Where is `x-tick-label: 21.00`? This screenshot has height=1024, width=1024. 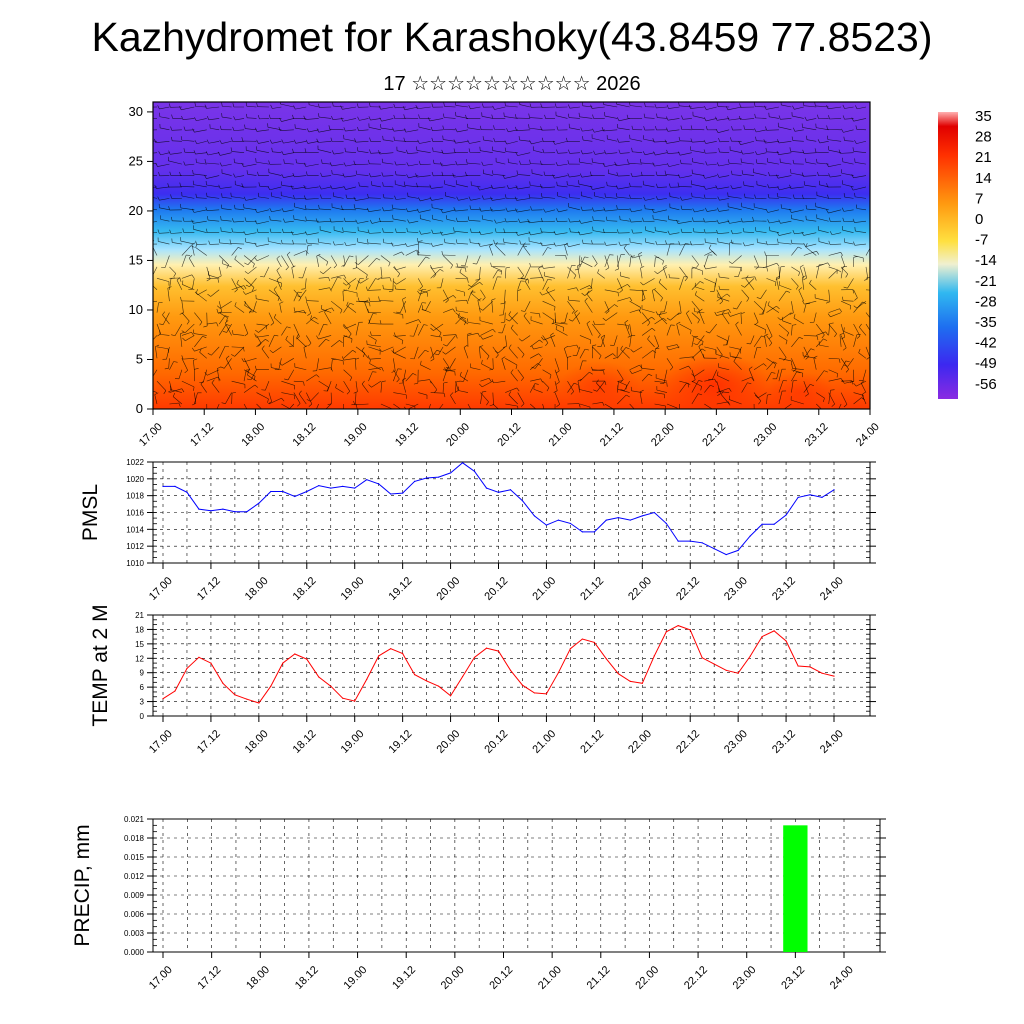
x-tick-label: 21.00 is located at coordinates (544, 589).